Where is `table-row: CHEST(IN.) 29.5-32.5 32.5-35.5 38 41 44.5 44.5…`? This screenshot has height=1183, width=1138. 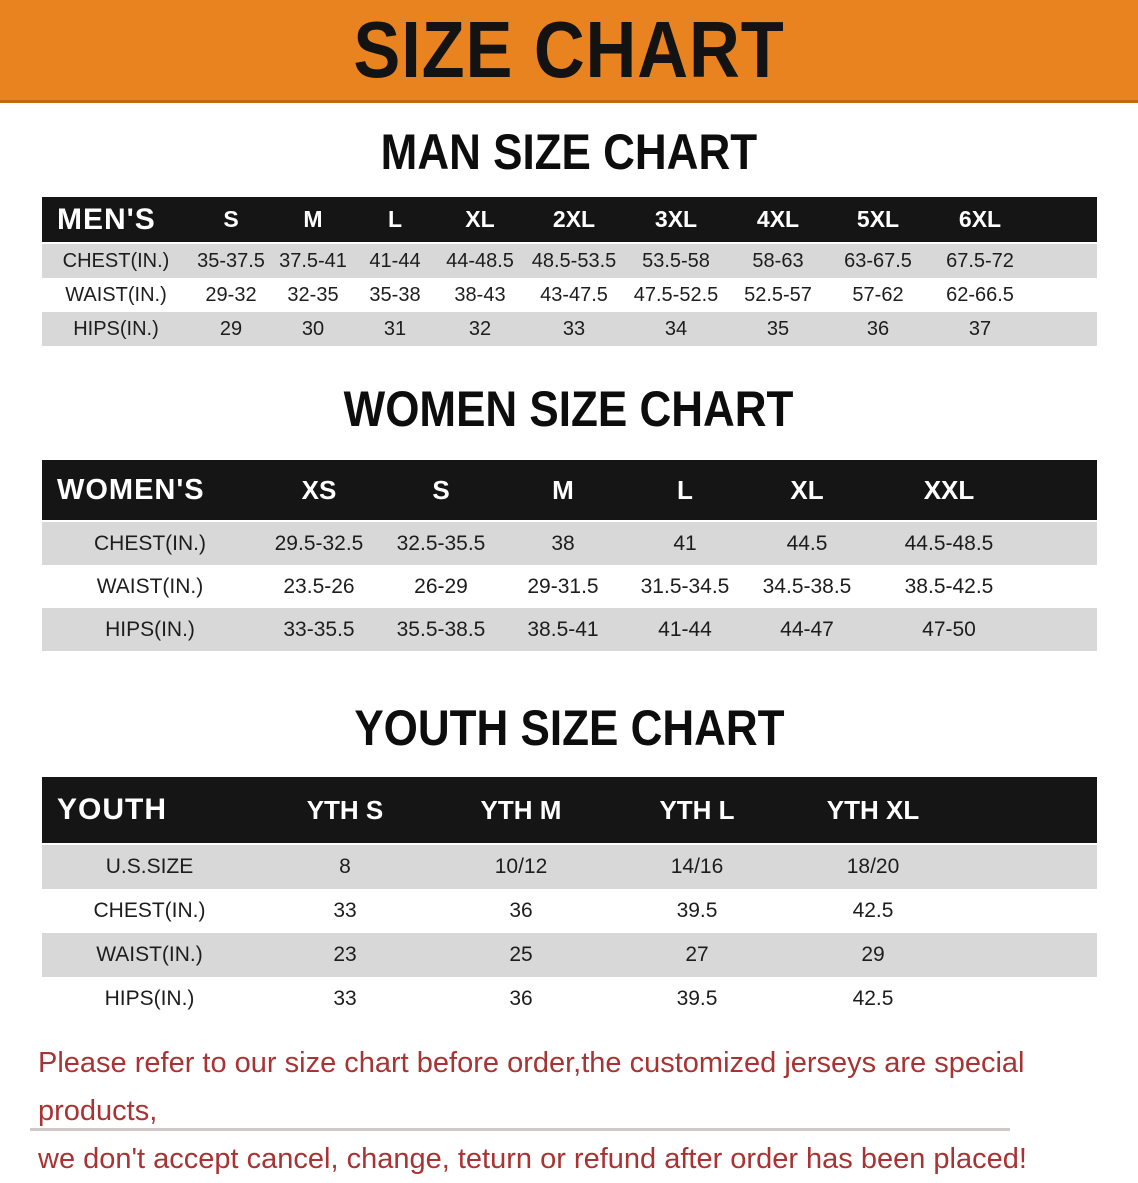
table-row: CHEST(IN.) 29.5-32.5 32.5-35.5 38 41 44.5 44.5… is located at coordinates (569, 543).